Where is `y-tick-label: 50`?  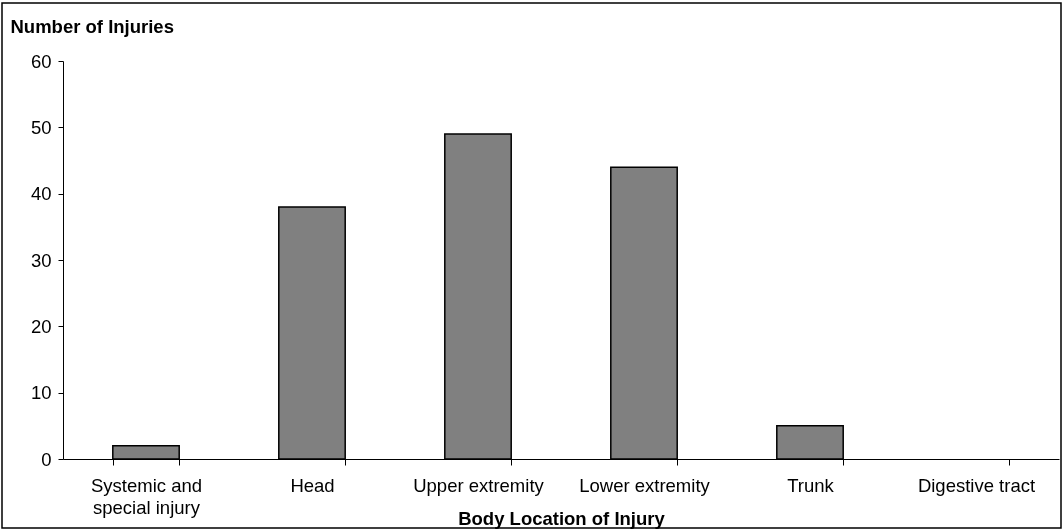
y-tick-label: 50 is located at coordinates (41, 127).